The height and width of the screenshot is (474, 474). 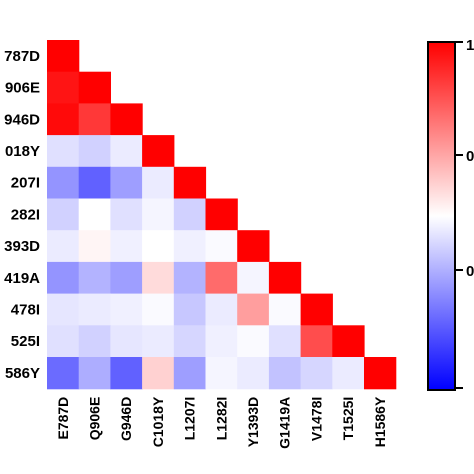 What do you see at coordinates (95, 419) in the screenshot?
I see `column-label: Q906E` at bounding box center [95, 419].